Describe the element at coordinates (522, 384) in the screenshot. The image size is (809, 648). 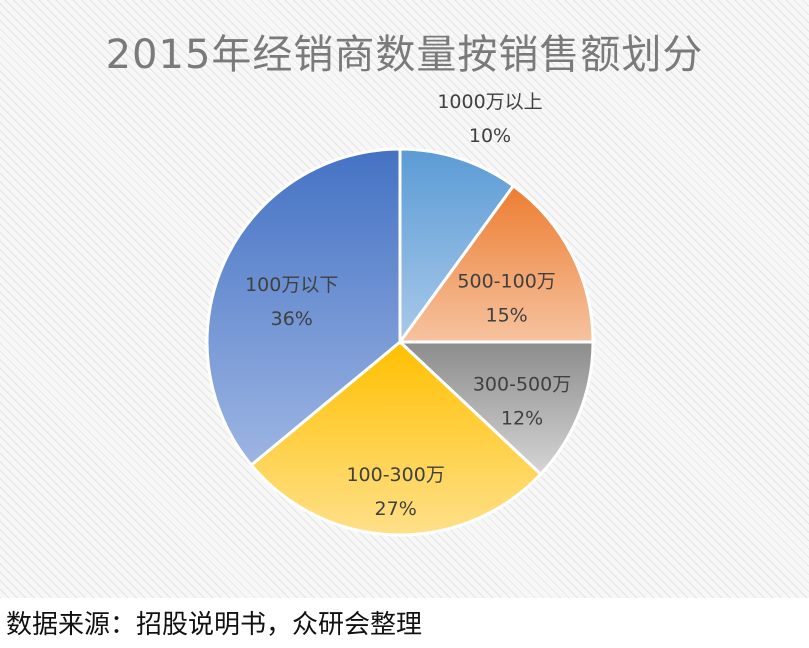
I see `slice-label: 300-500万` at that location.